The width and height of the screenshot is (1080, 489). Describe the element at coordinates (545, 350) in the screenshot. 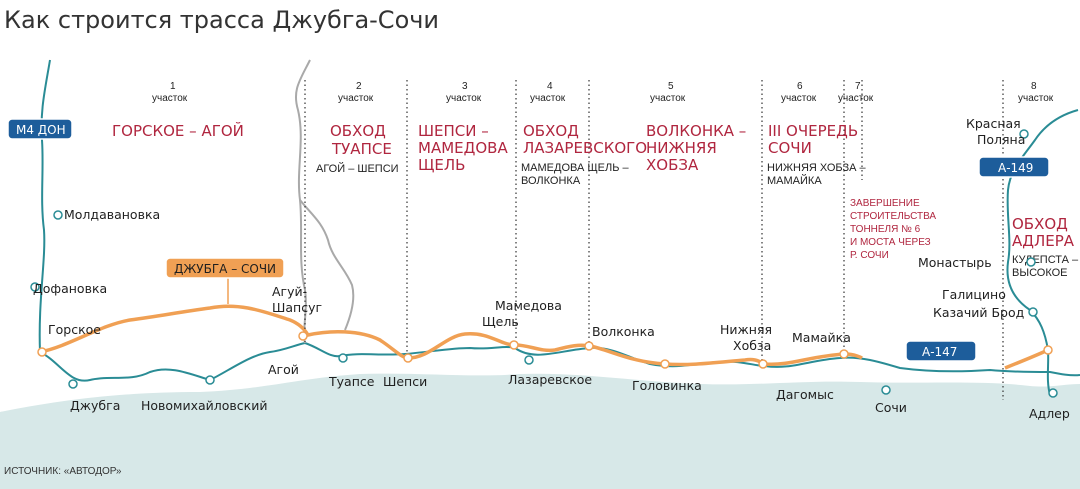

I see `route-markers` at that location.